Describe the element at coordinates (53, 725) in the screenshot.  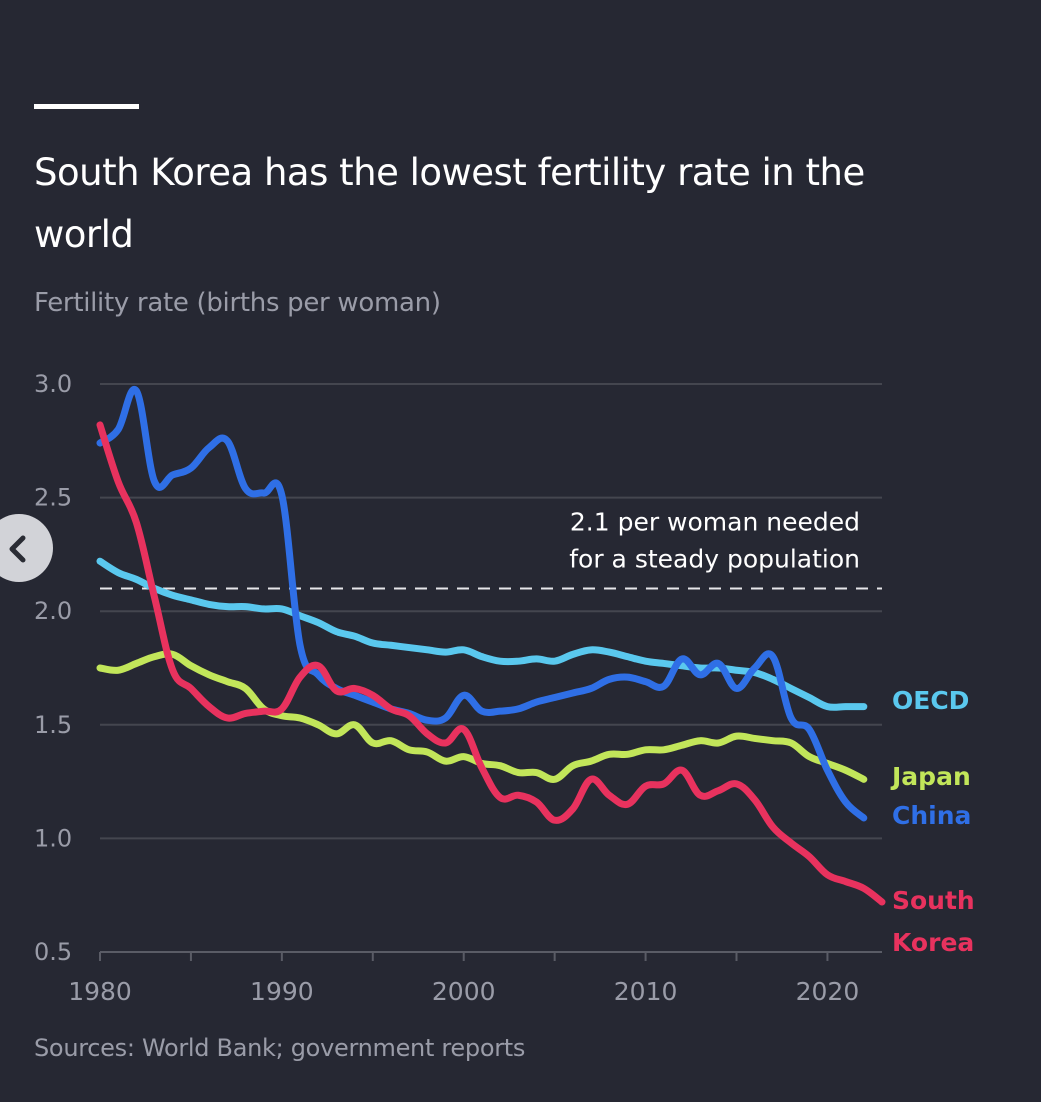
I see `y-tick-label: 1.5` at that location.